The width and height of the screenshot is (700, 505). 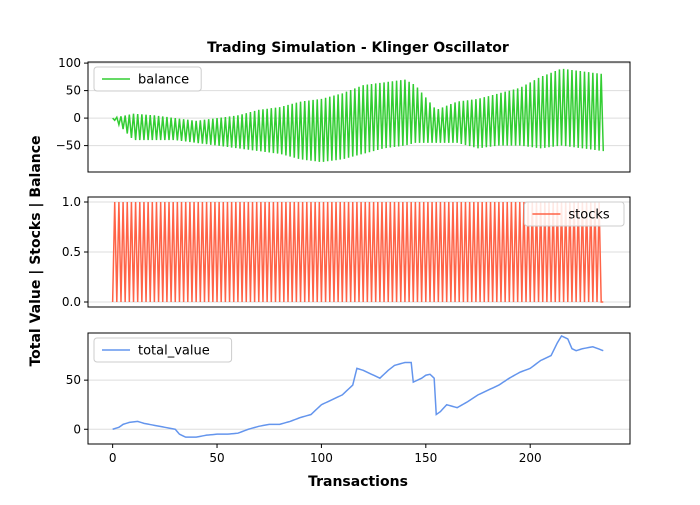 I want to click on y-axis-label: Total Value | Stocks | Balance, so click(x=36, y=250).